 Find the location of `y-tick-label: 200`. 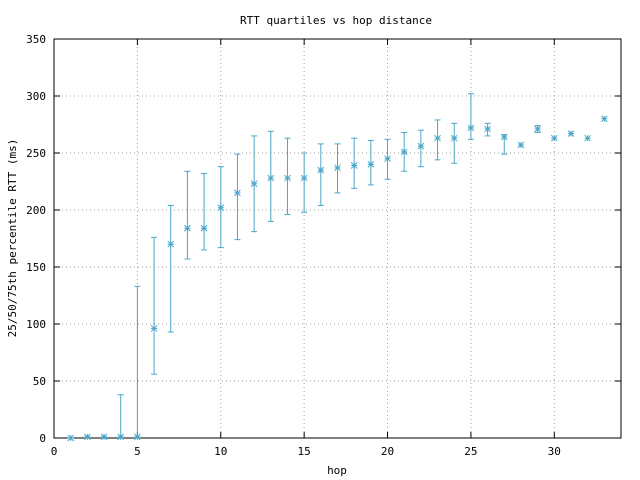

y-tick-label: 200 is located at coordinates (36, 210).